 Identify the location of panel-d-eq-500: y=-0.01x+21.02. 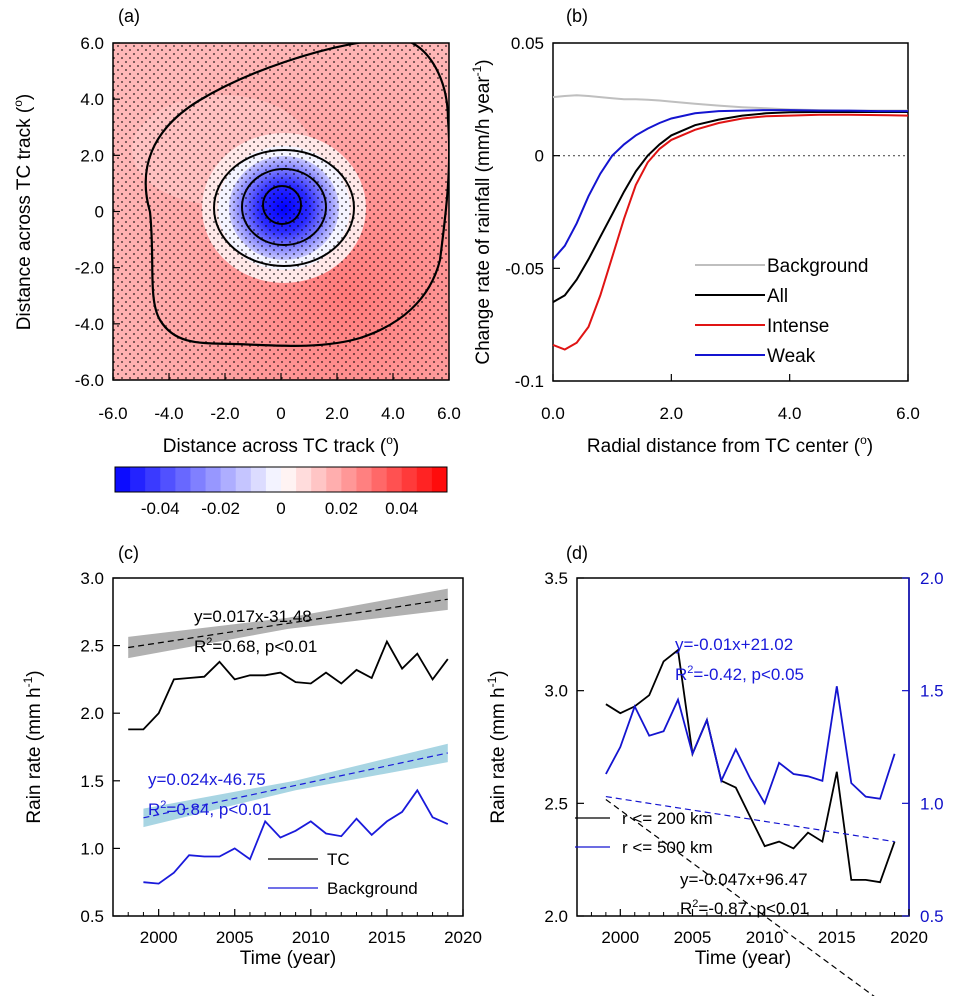
(734, 644).